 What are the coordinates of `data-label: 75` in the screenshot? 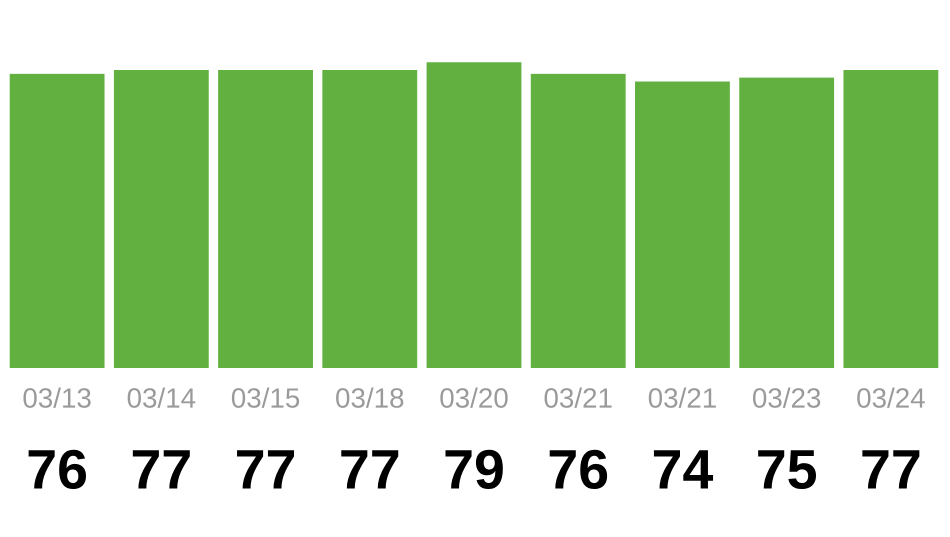 It's located at (787, 470).